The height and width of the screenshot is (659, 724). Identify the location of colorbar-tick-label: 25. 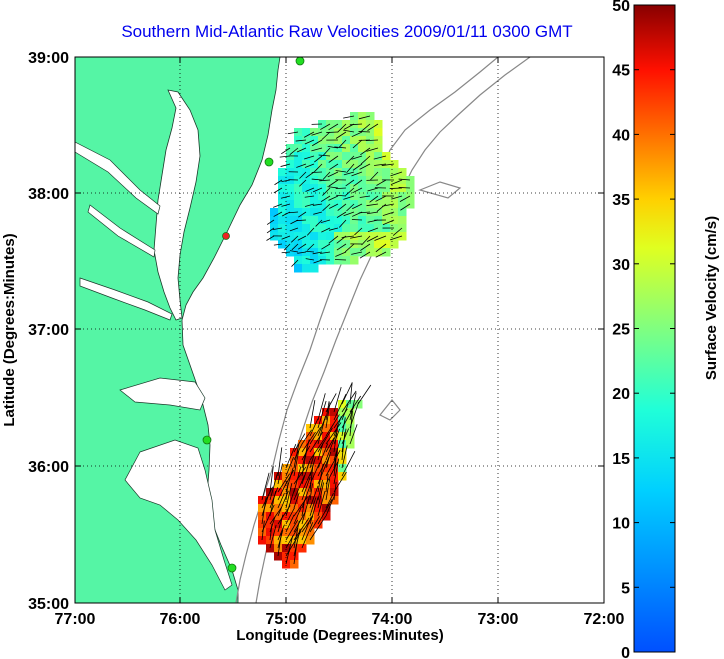
(621, 330).